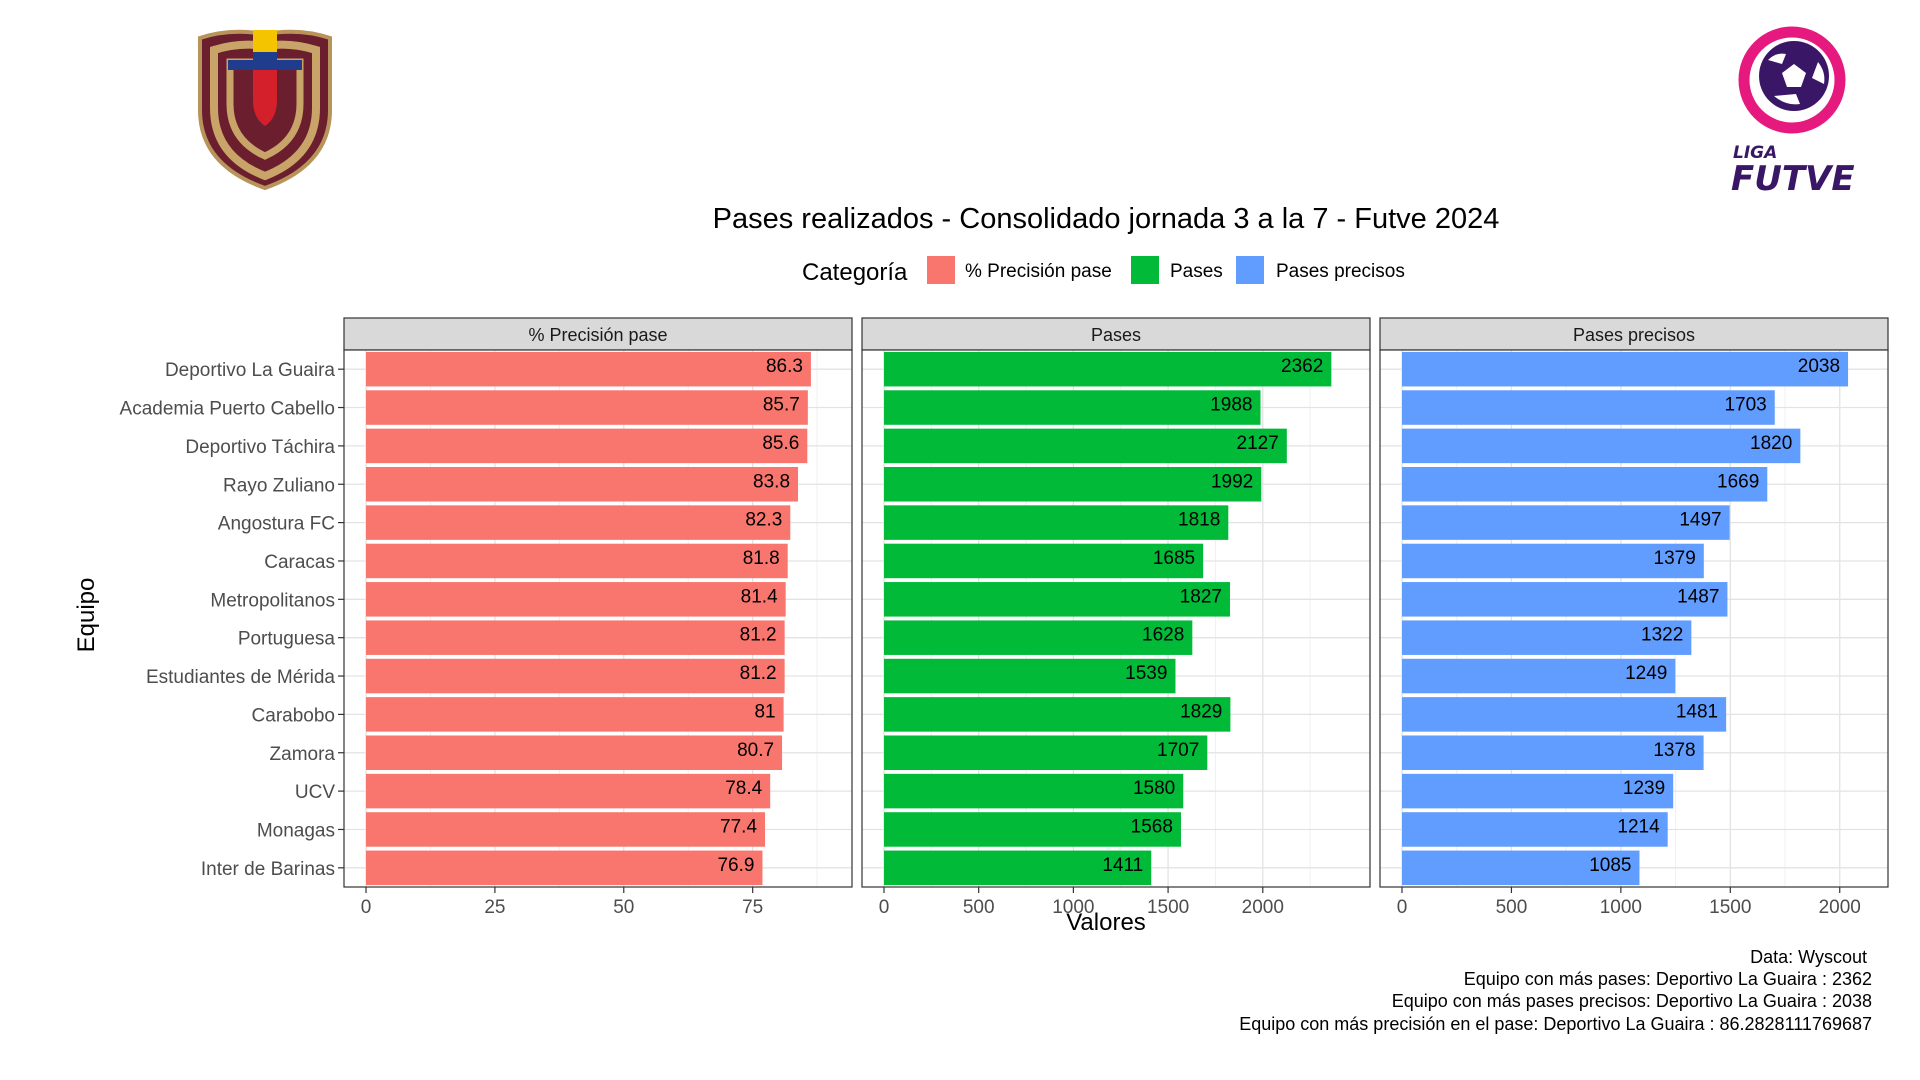  Describe the element at coordinates (268, 869) in the screenshot. I see `y-tick-label: Inter de Barinas` at that location.